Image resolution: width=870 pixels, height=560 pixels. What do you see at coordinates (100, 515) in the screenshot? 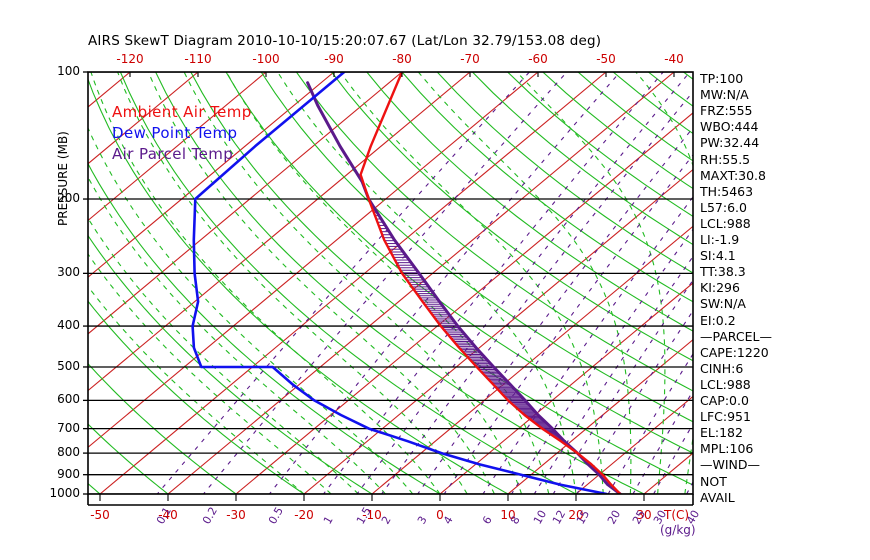
I see `bottom-temp-tick-label: -50` at bounding box center [100, 515].